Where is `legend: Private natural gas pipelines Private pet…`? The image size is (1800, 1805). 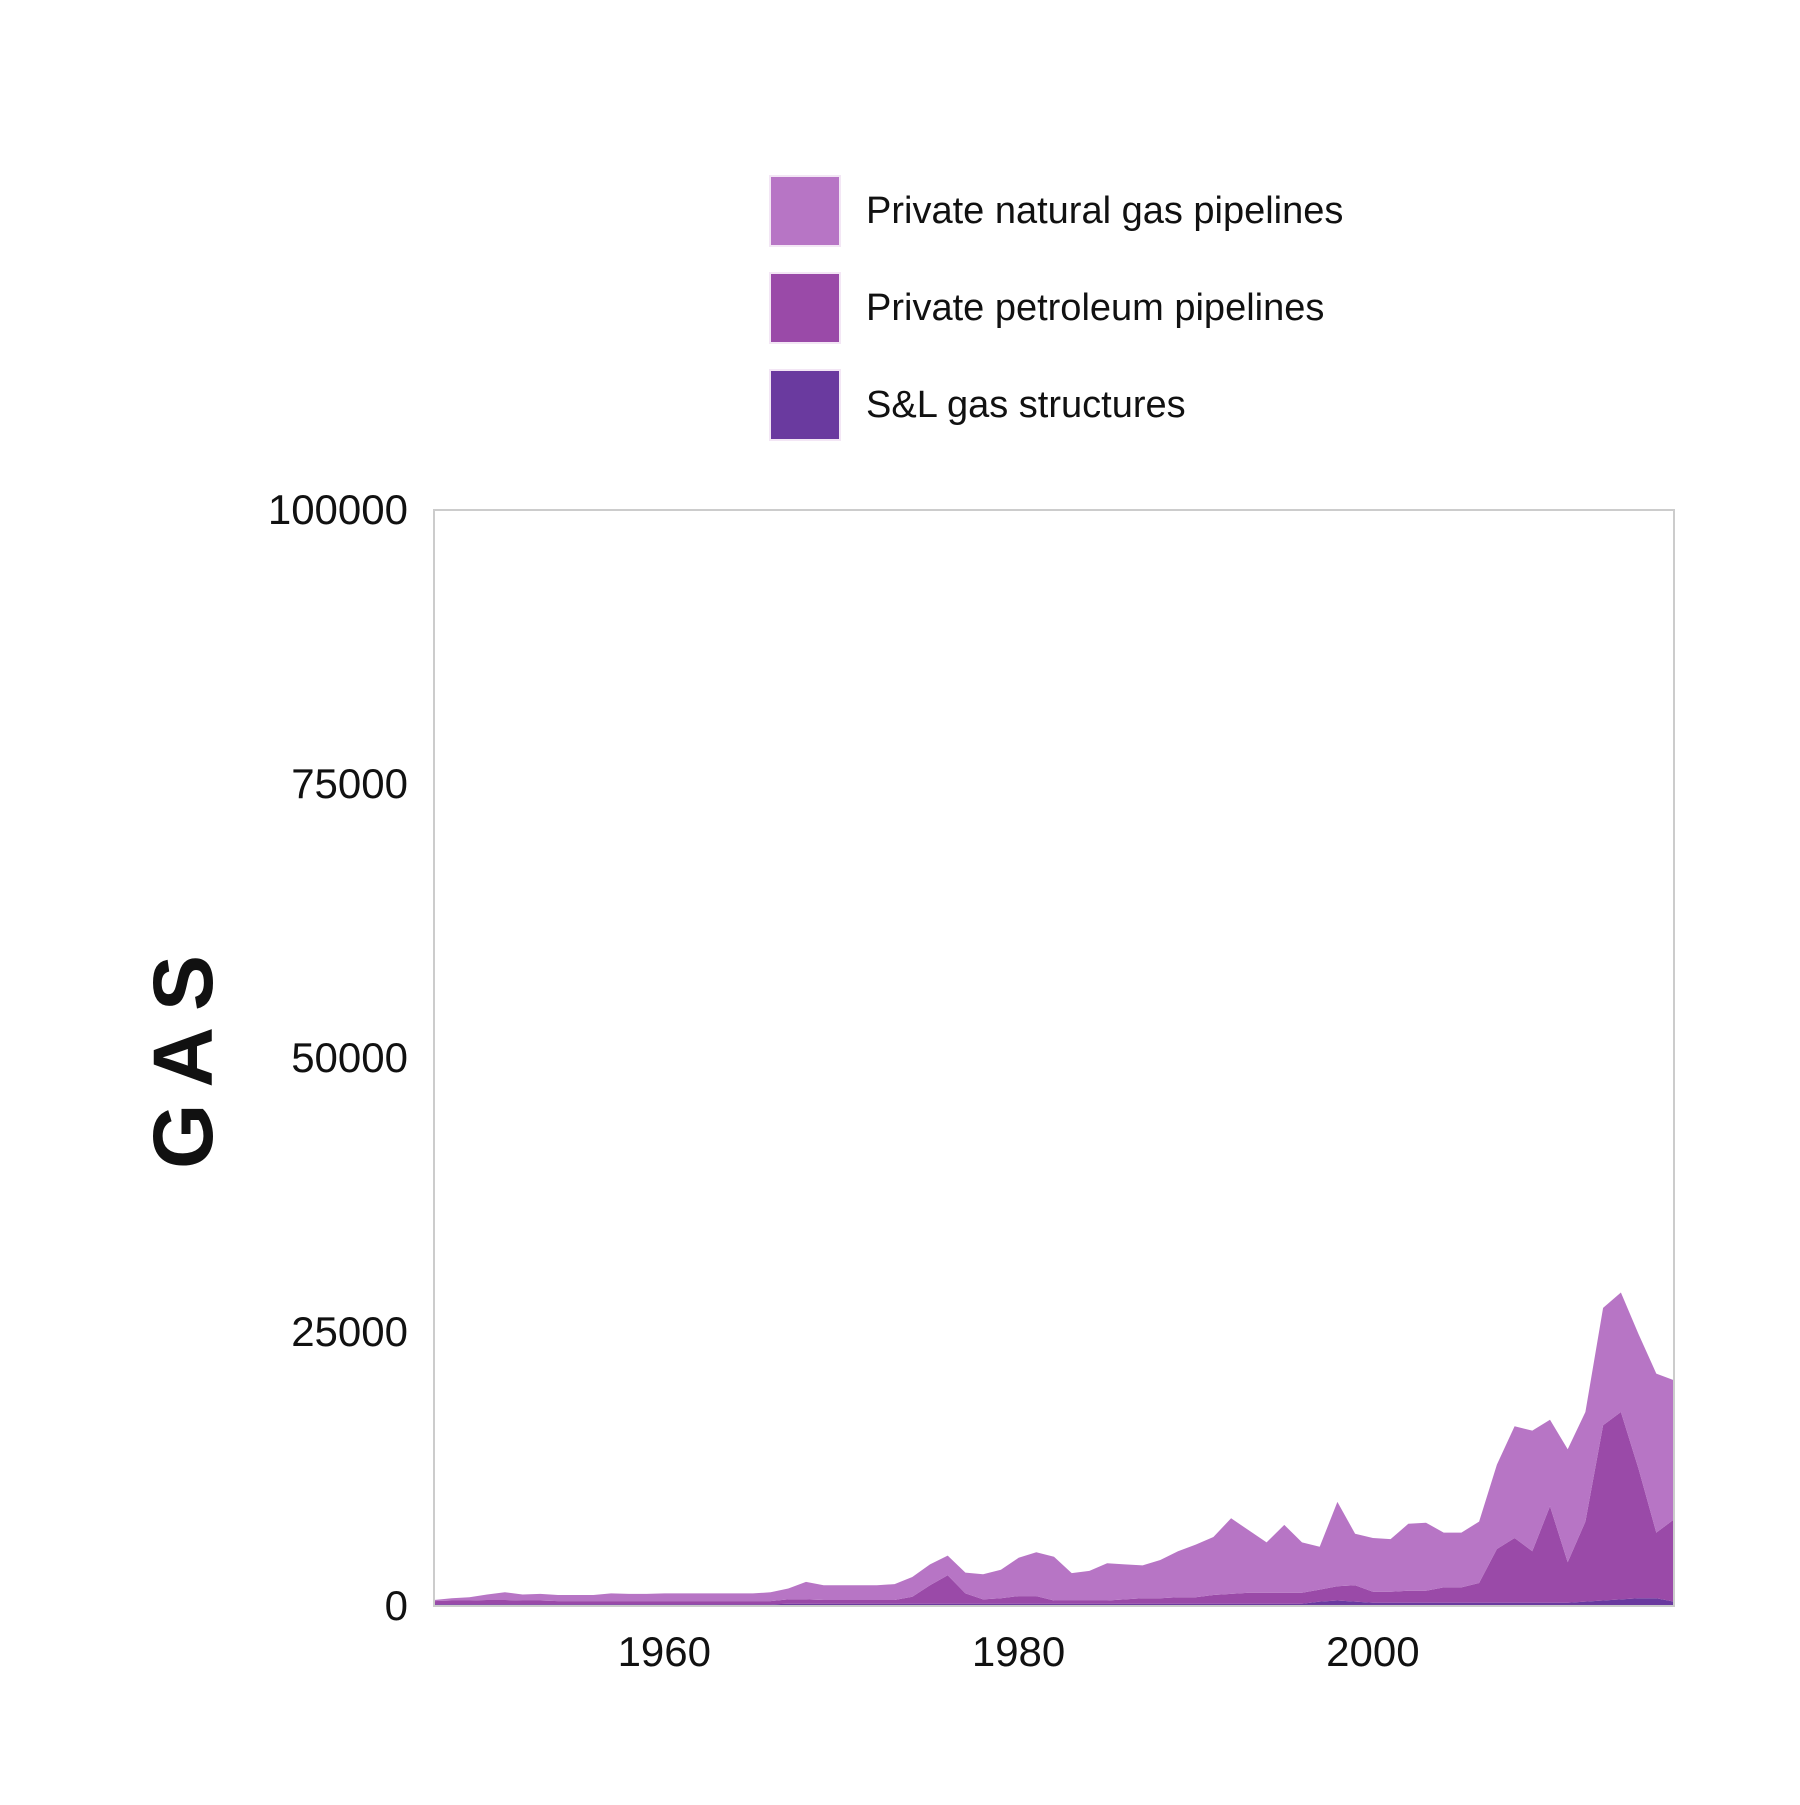 legend: Private natural gas pipelines Private pet… is located at coordinates (1056, 308).